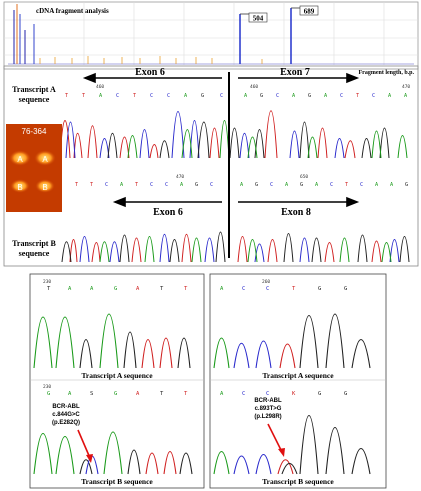 The height and width of the screenshot is (491, 421). Describe the element at coordinates (168, 212) in the screenshot. I see `exon-6-label-b: Exon 6` at that location.